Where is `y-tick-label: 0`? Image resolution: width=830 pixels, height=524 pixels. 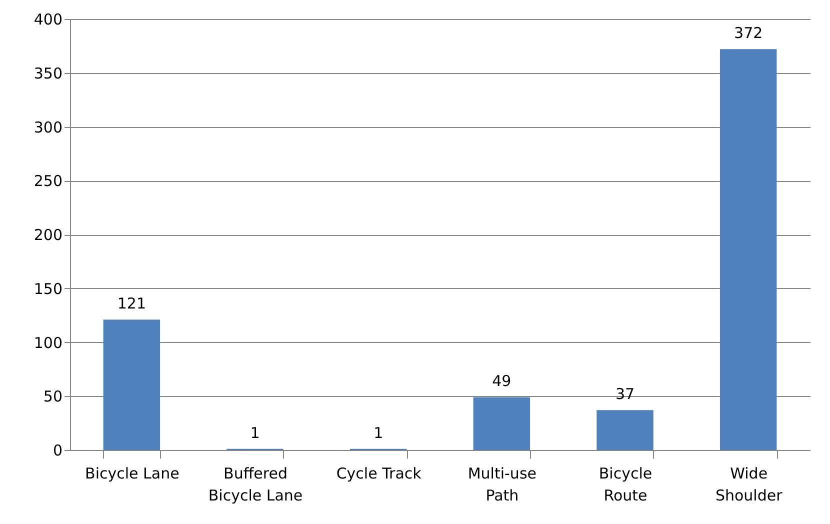
y-tick-label: 0 is located at coordinates (57, 451).